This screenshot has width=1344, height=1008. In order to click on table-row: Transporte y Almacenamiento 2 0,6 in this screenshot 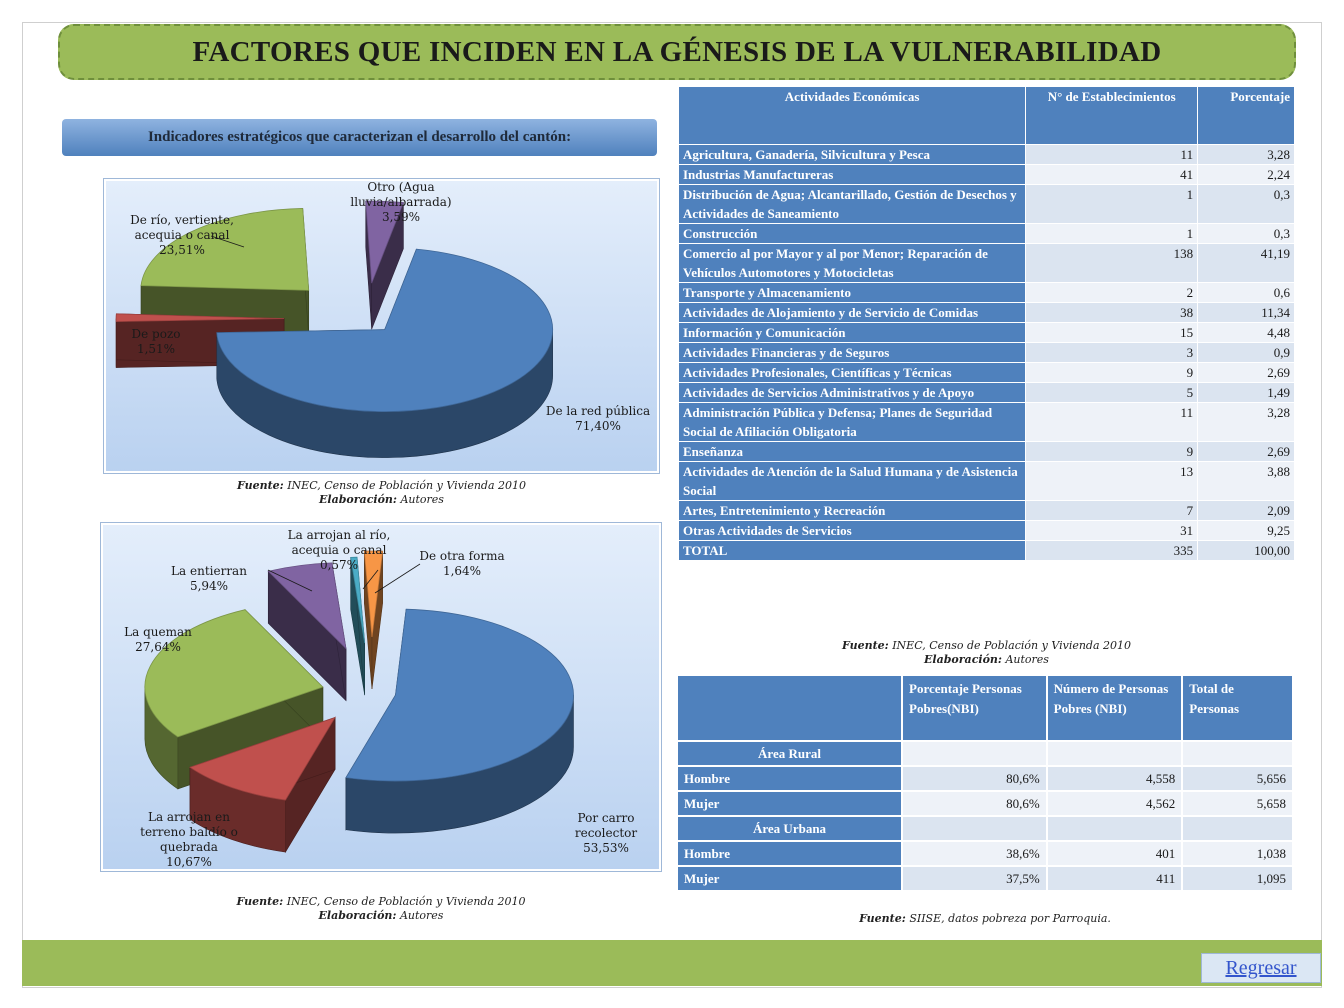, I will do `click(986, 292)`.